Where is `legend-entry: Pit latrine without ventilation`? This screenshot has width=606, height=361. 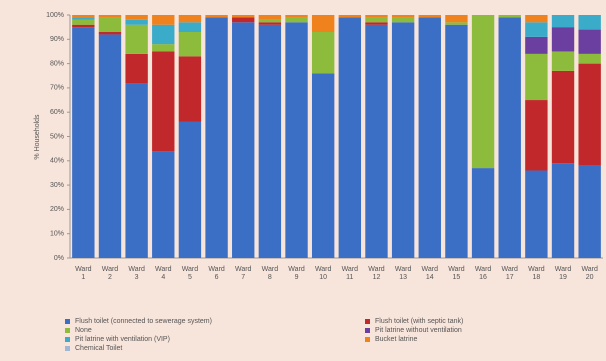
legend-entry: Pit latrine without ventilation is located at coordinates (413, 330).